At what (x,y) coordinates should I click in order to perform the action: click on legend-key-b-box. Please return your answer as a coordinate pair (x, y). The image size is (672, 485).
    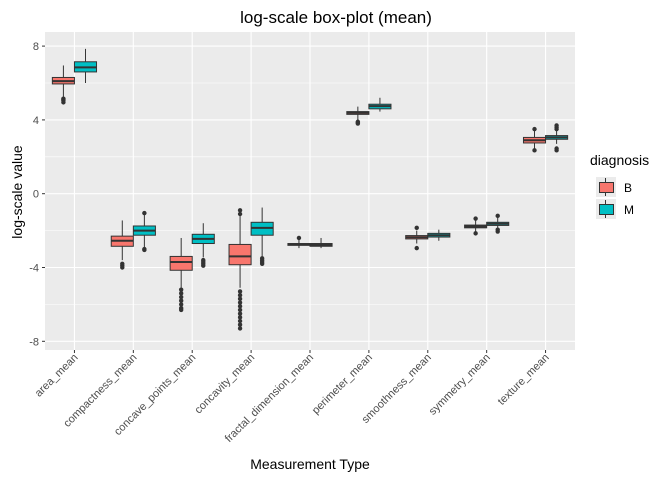
    Looking at the image, I should click on (606, 187).